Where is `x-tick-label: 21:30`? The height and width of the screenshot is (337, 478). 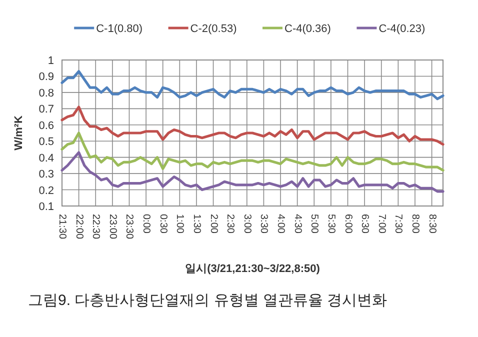 x-tick-label: 21:30 is located at coordinates (62, 227).